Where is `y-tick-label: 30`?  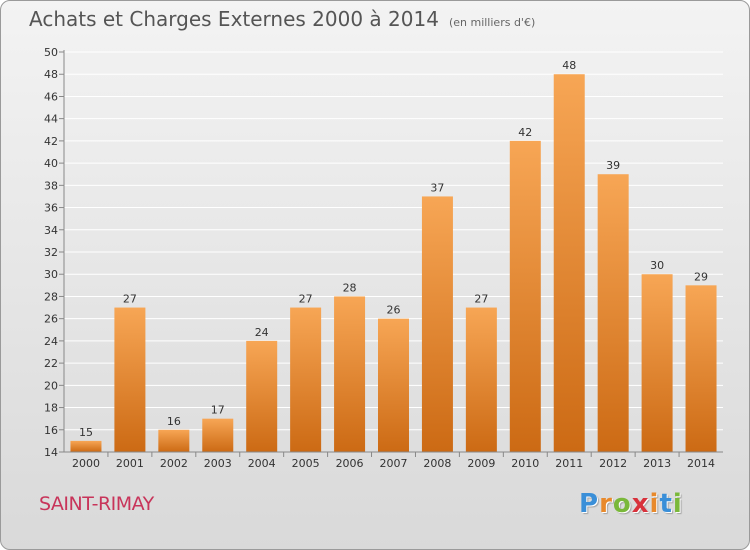
y-tick-label: 30 is located at coordinates (51, 274).